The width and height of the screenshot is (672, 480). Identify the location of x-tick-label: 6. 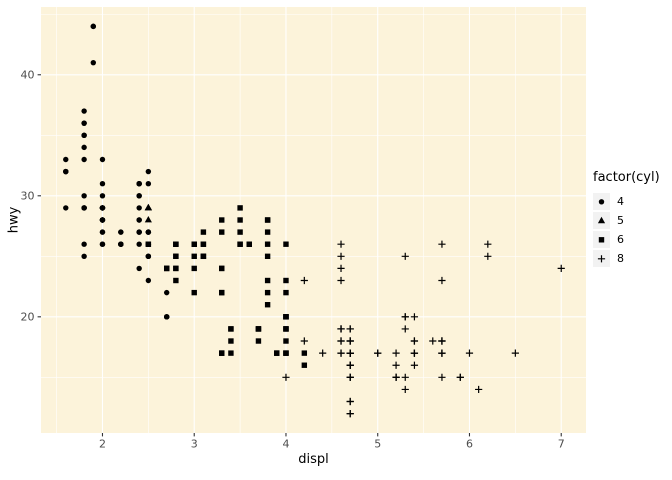
(469, 444).